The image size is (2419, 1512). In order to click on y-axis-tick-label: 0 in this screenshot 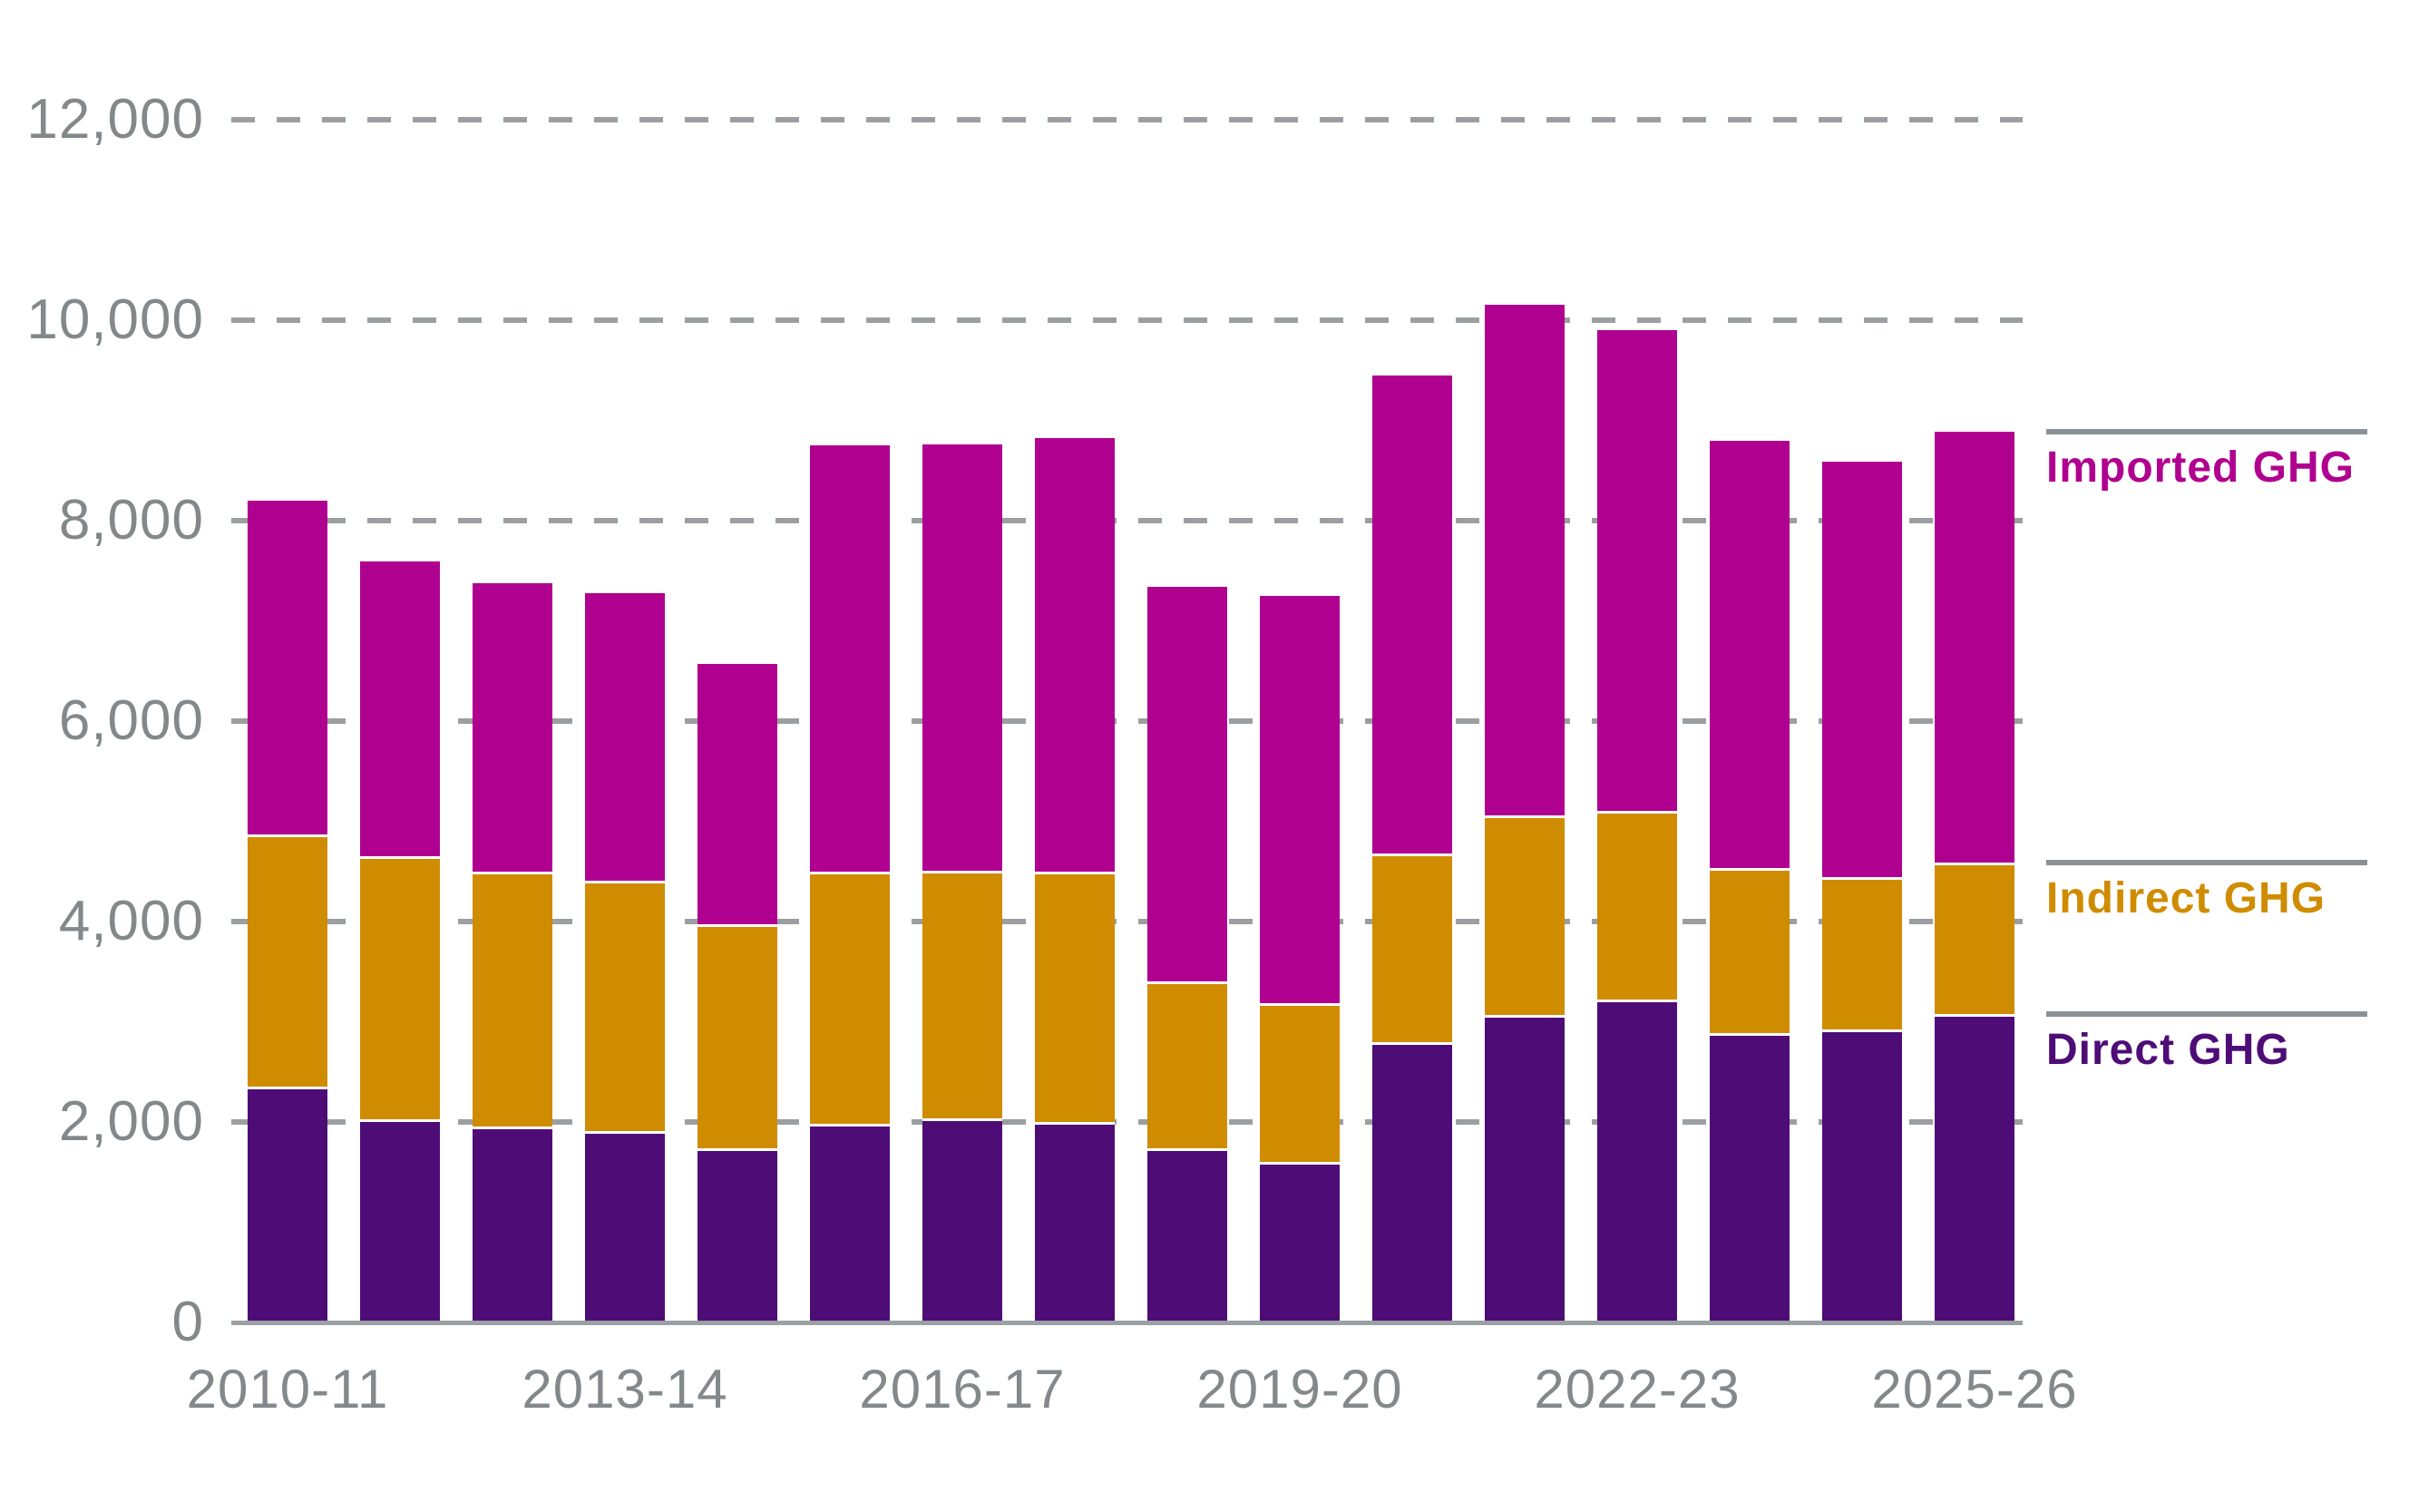, I will do `click(188, 1322)`.